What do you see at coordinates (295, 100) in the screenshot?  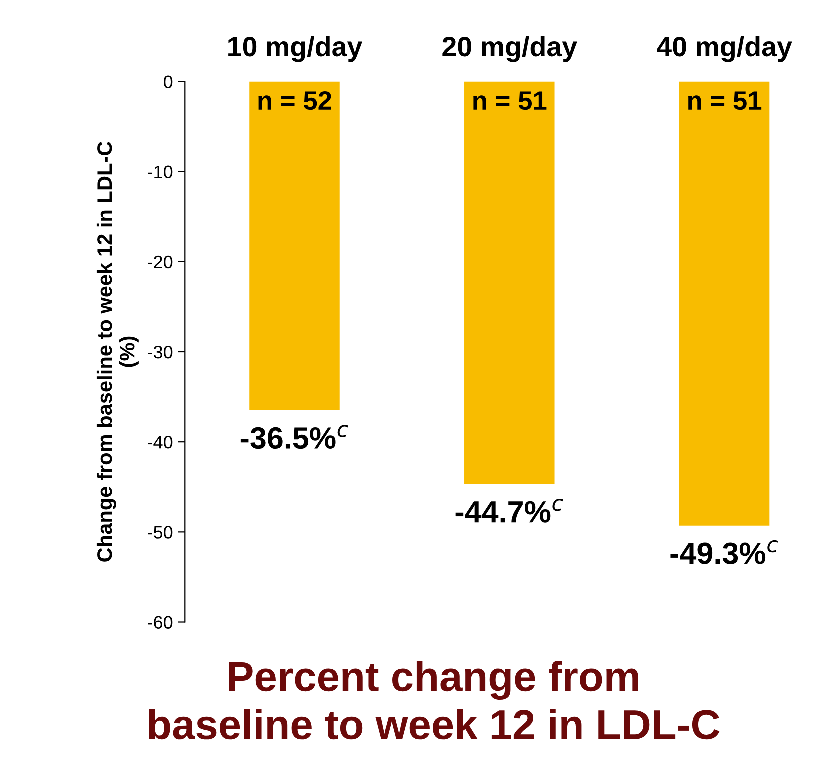 I see `annotation: n = 52` at bounding box center [295, 100].